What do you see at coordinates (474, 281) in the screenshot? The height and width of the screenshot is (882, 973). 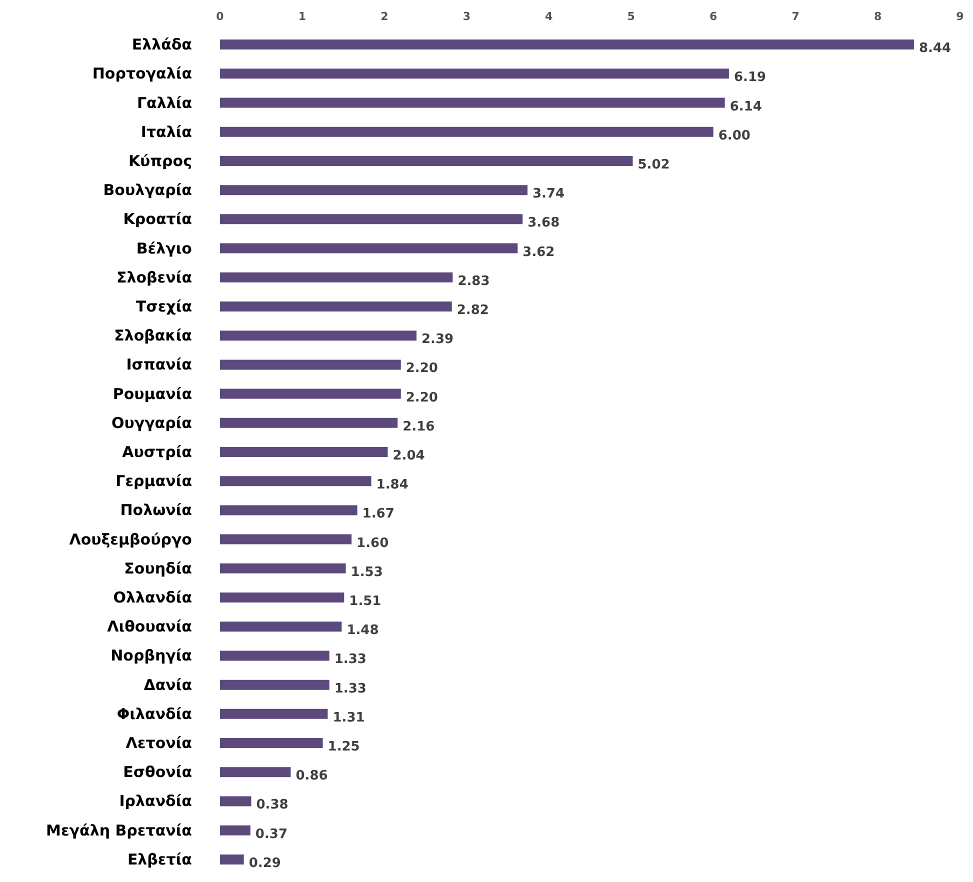 I see `data-label: 2.83` at bounding box center [474, 281].